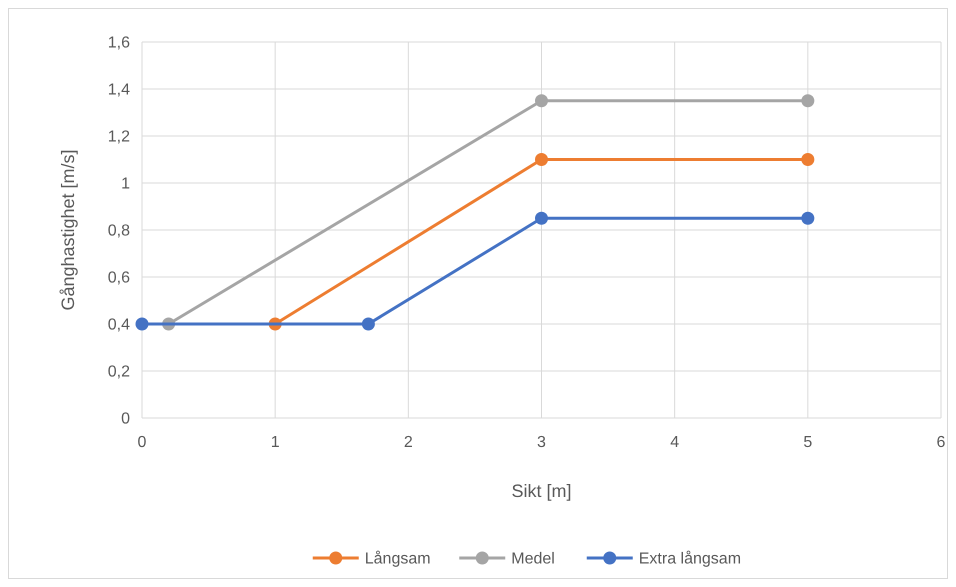  Describe the element at coordinates (125, 184) in the screenshot. I see `y-tick-label: 1` at that location.